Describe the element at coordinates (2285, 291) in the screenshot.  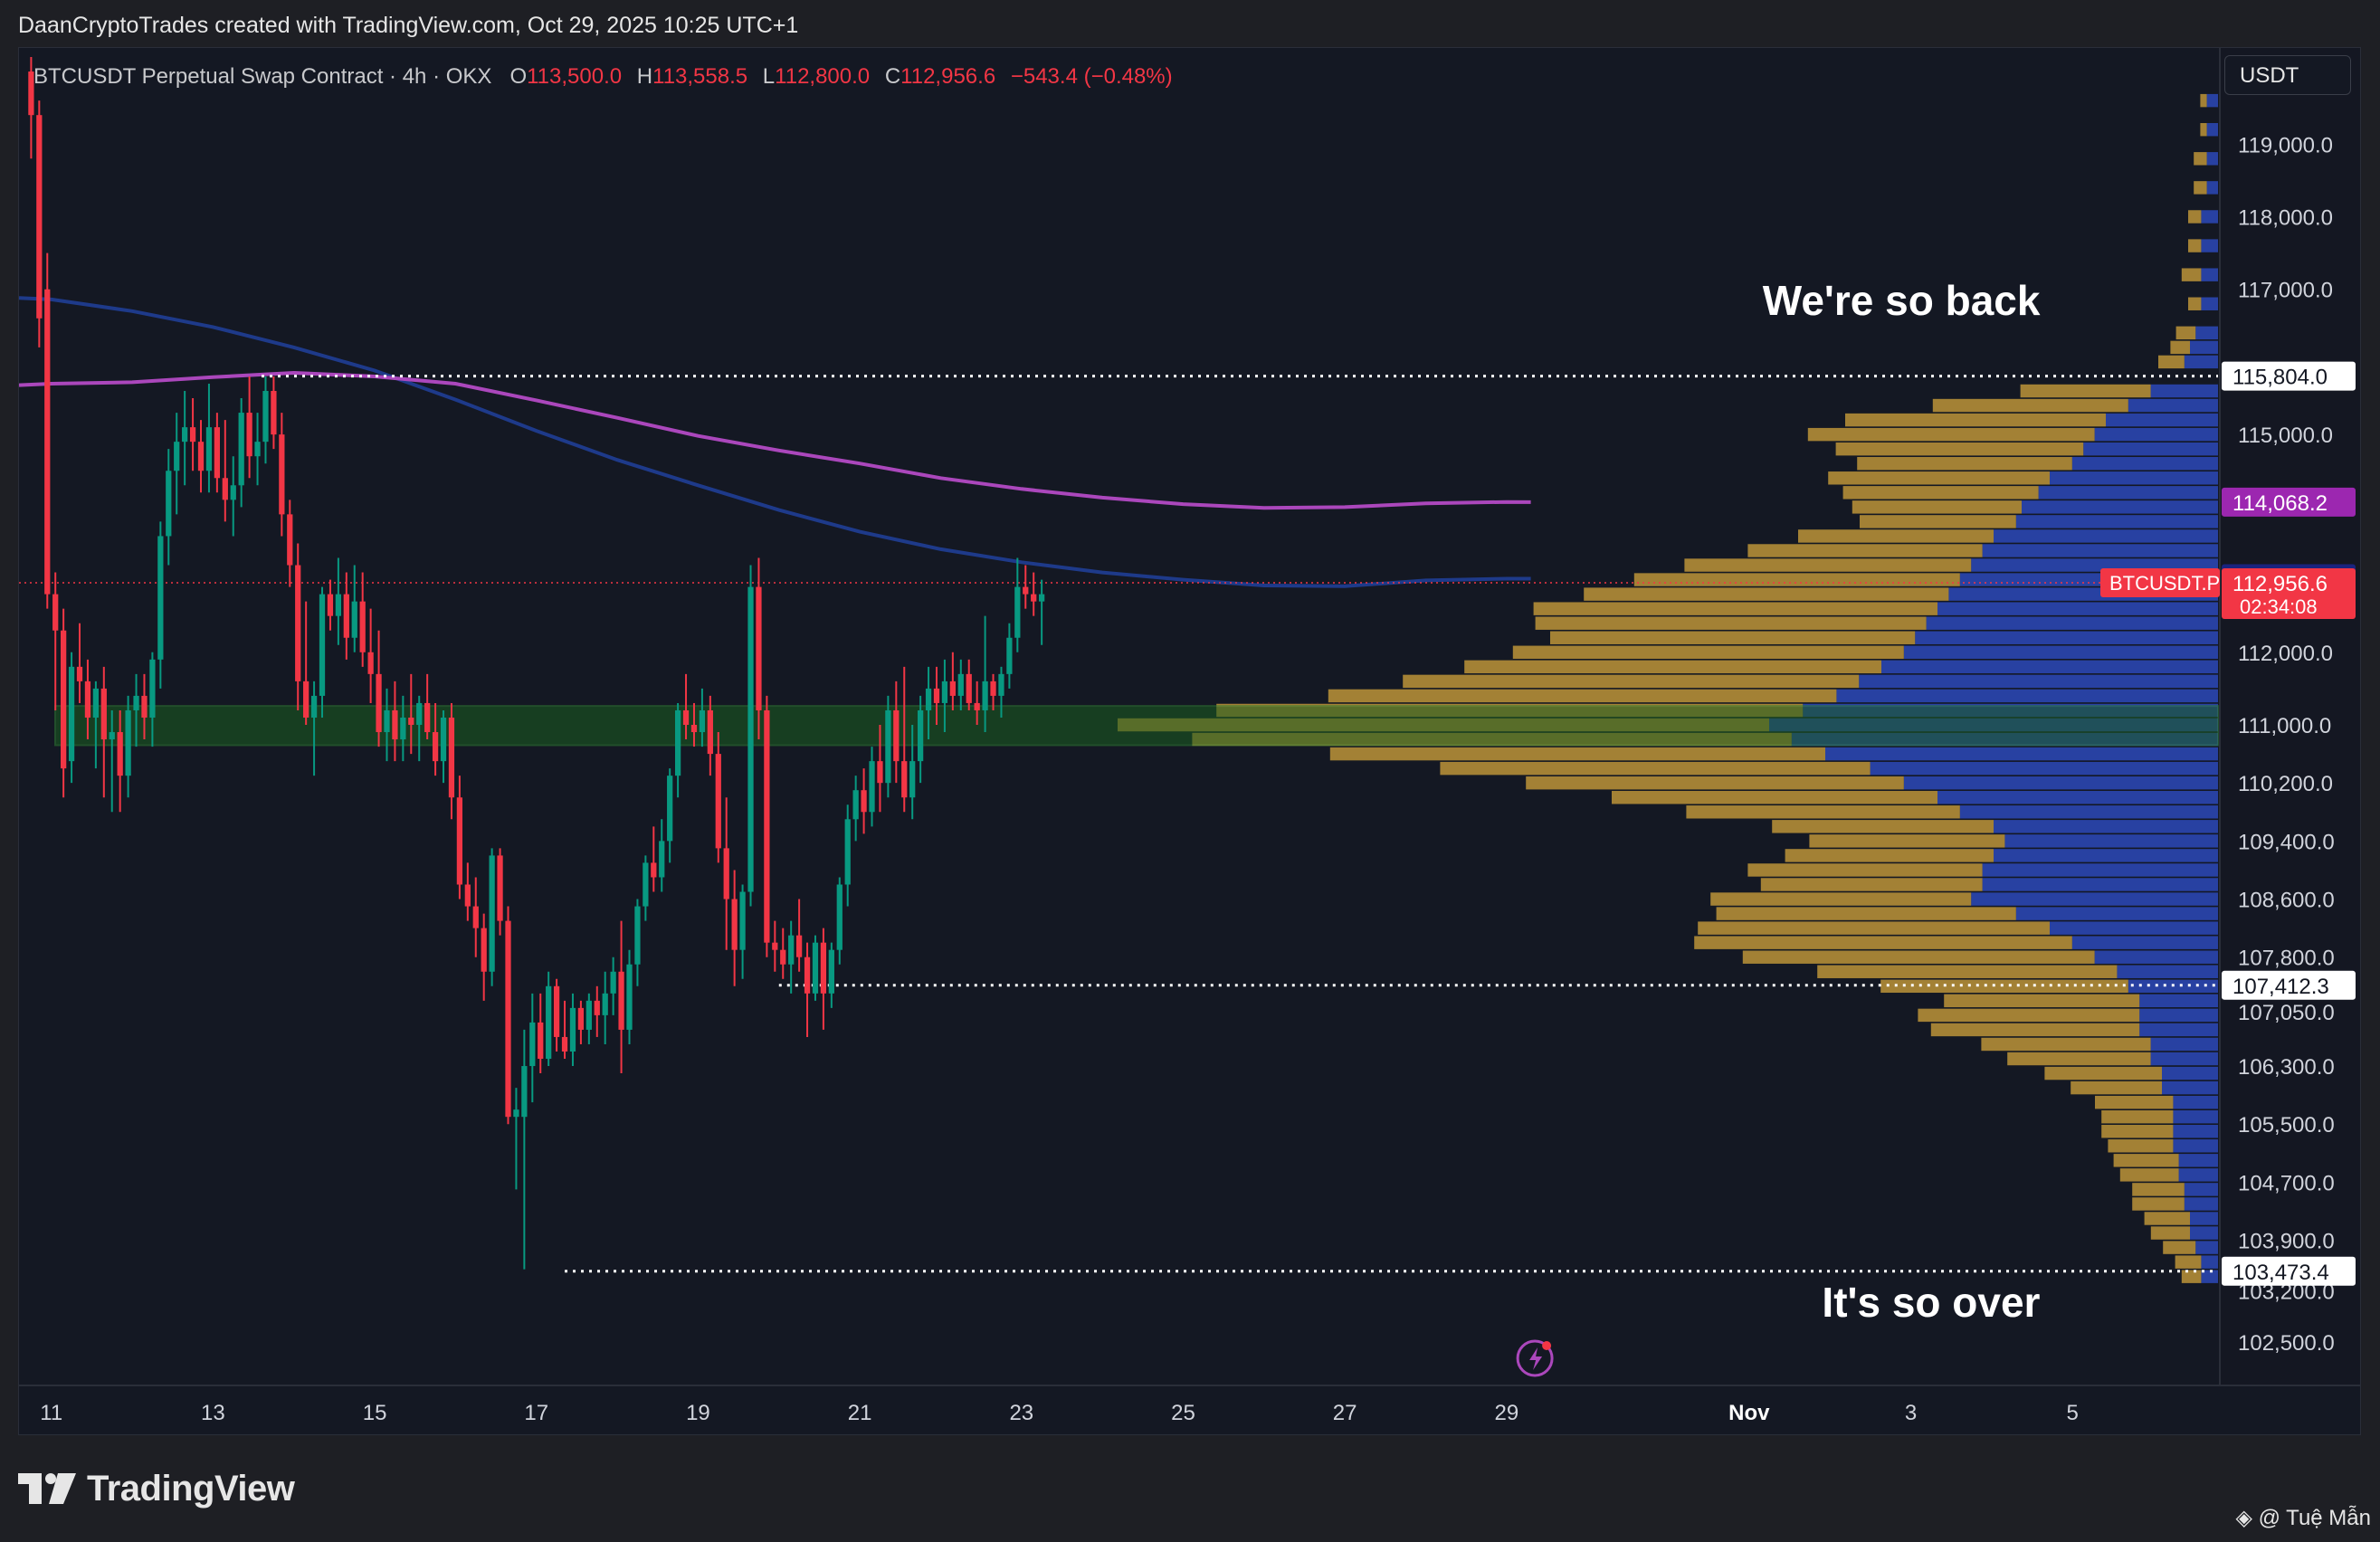
I see `price-axis-tick-label: 117,000.0` at that location.